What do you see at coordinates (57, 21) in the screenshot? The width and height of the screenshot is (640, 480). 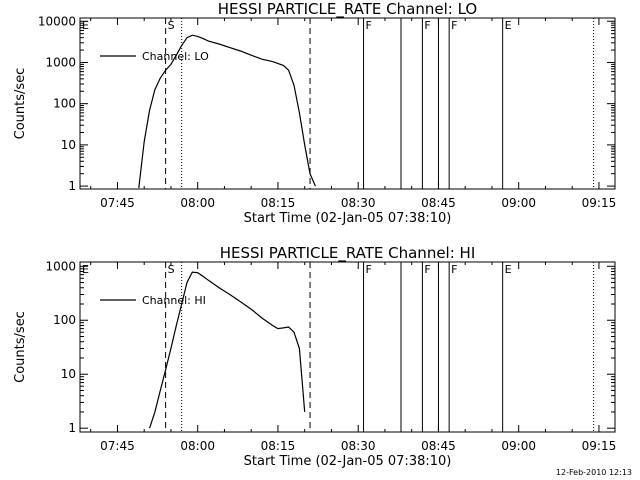 I see `y-tick-label: 10000` at bounding box center [57, 21].